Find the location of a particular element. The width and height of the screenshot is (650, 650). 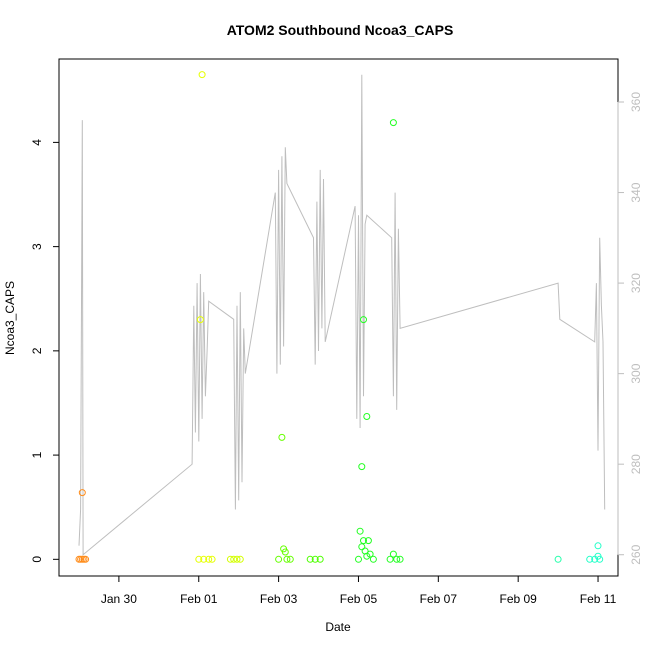

y-left-tick-label: 1 is located at coordinates (37, 454).